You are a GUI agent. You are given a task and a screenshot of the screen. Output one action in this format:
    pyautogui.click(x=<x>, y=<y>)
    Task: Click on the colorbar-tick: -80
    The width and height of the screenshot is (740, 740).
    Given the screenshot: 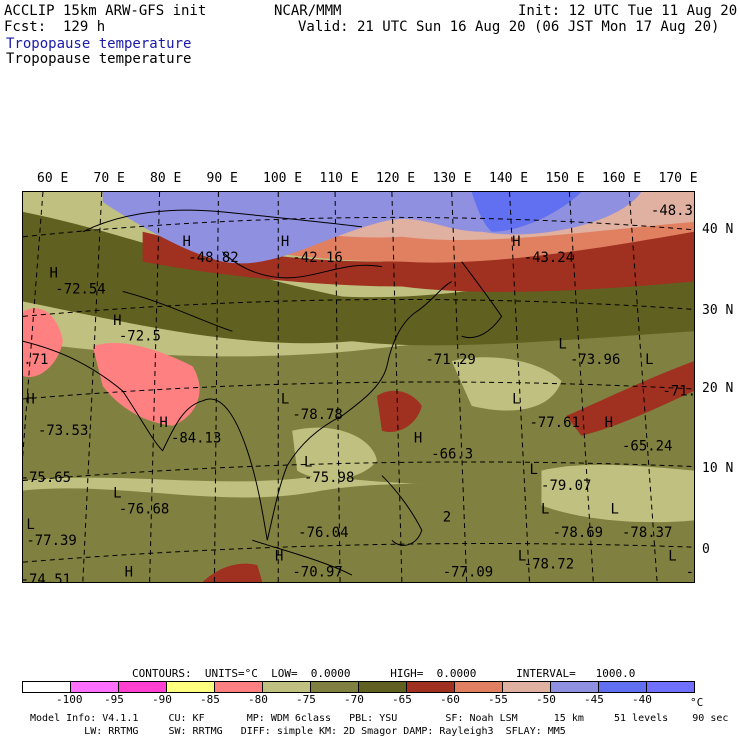 What is the action you would take?
    pyautogui.click(x=258, y=699)
    